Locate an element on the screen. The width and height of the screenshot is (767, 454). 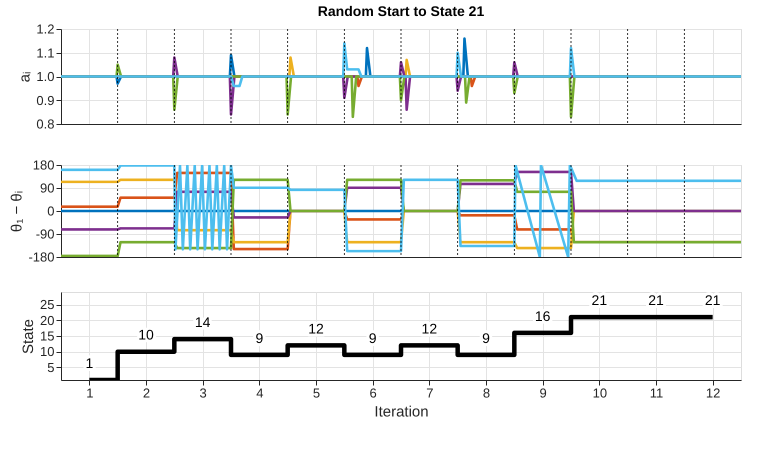
y-tick-label: 1.2 is located at coordinates (45, 29).